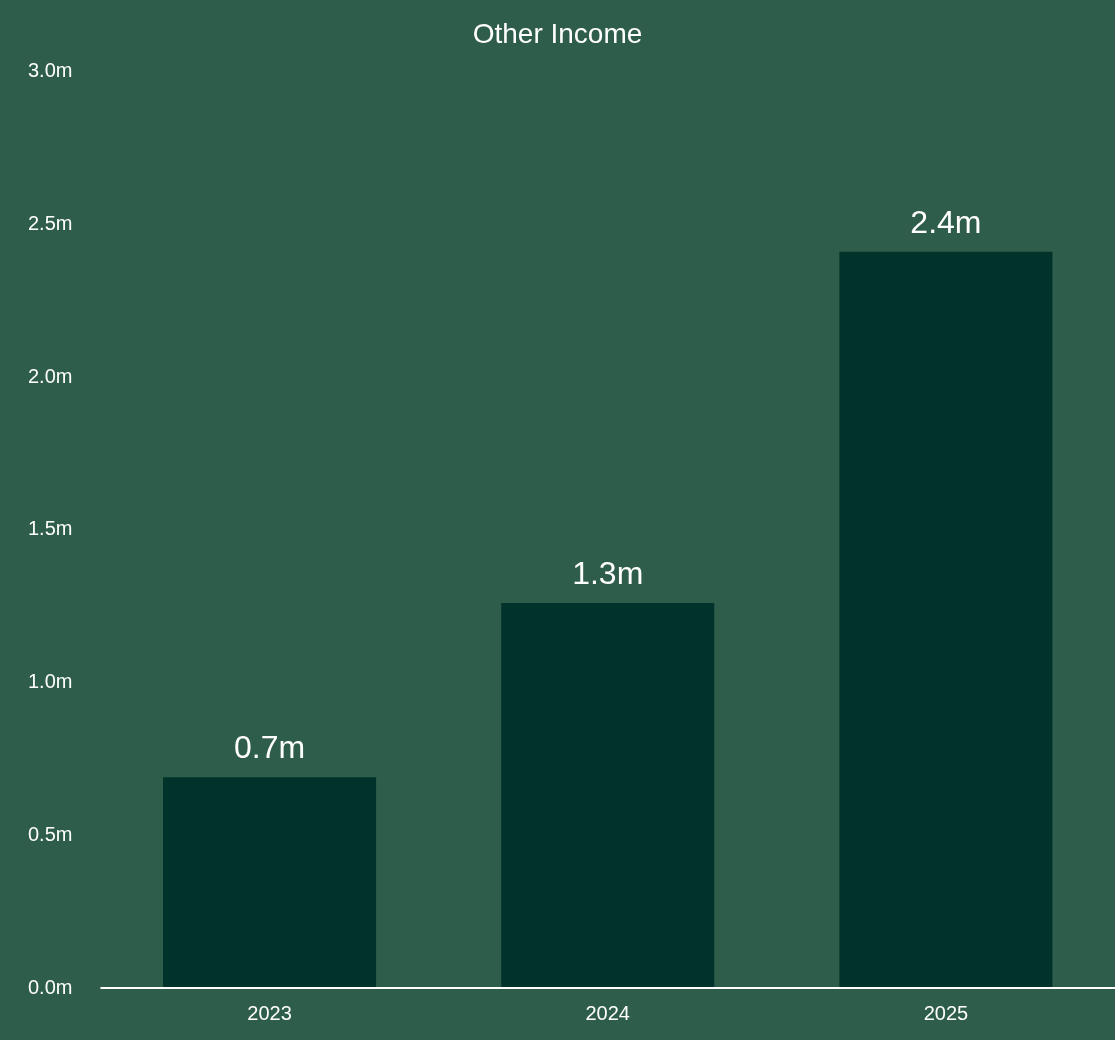 Image resolution: width=1115 pixels, height=1040 pixels. What do you see at coordinates (946, 1012) in the screenshot?
I see `x-tick-label: 2025` at bounding box center [946, 1012].